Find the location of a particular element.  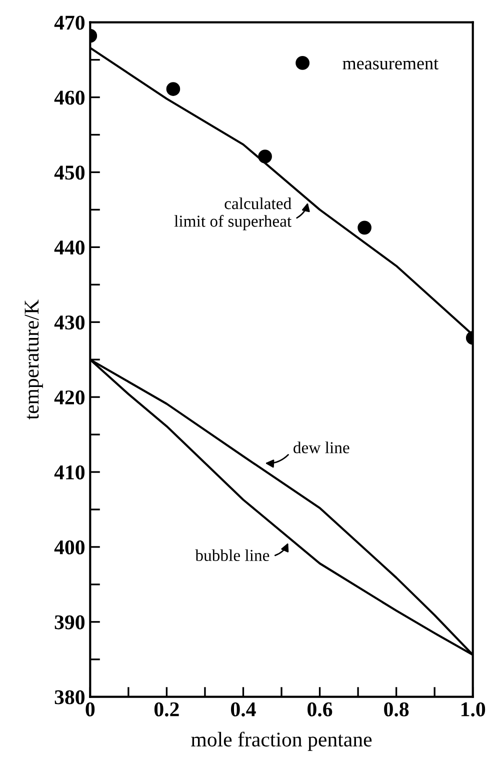

x-axis-title: mole fraction pentane is located at coordinates (281, 741).